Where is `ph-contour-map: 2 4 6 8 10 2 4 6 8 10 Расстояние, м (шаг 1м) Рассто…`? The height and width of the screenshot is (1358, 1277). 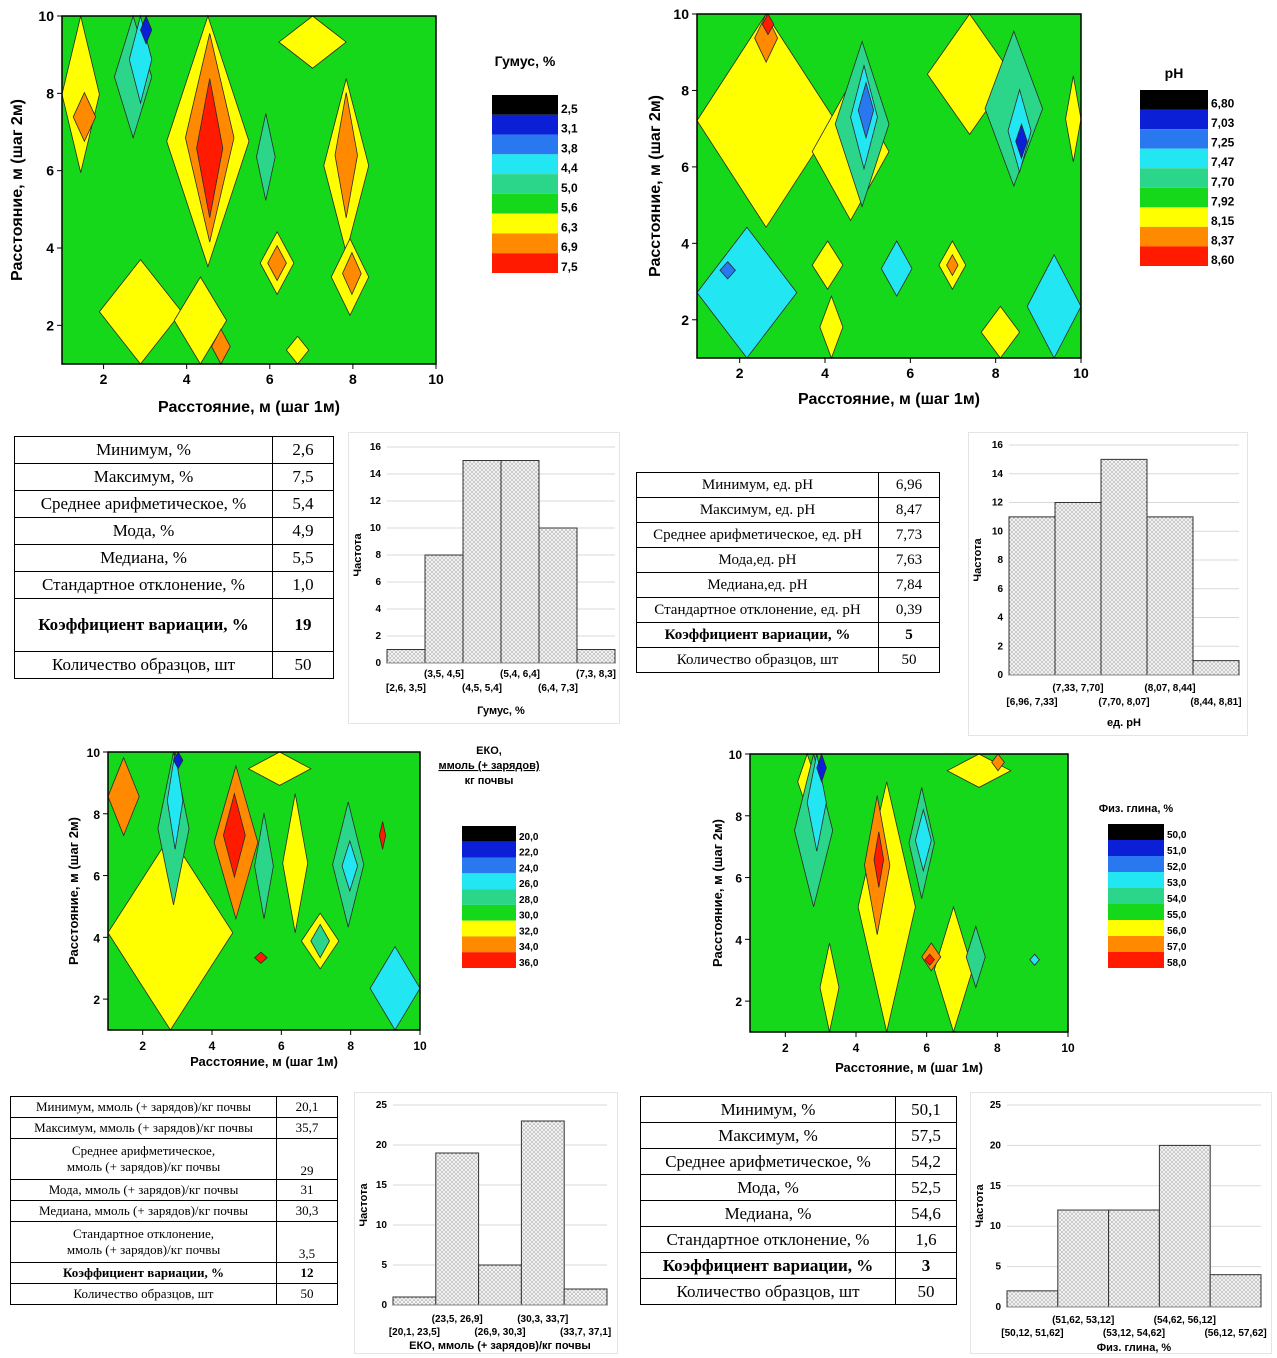
ph-contour-map: 2 4 6 8 10 2 4 6 8 10 Расстояние, м (шаг 1м) Рассто… is located at coordinates (941, 207).